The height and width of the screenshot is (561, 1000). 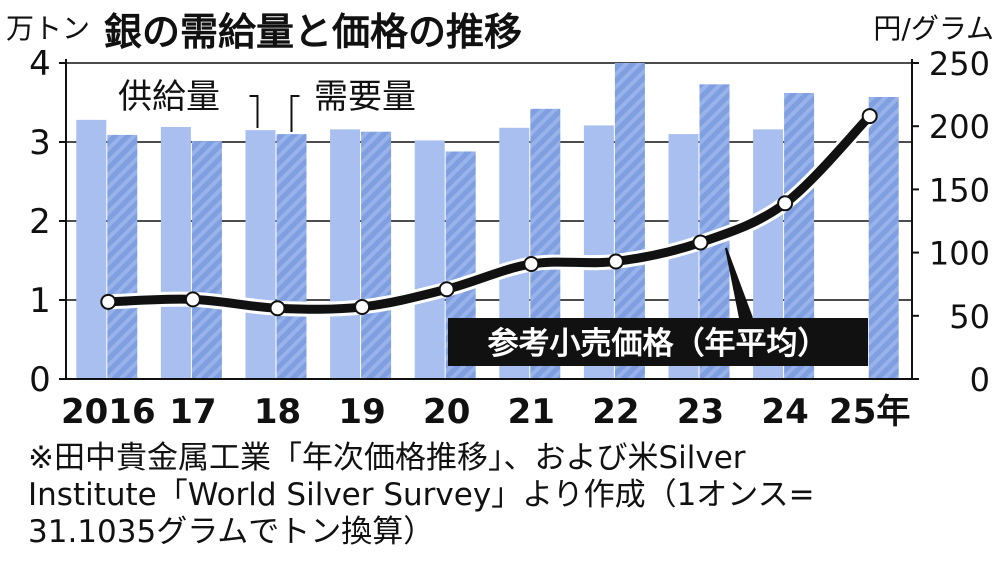 I want to click on right-tick-label: 0, so click(x=980, y=380).